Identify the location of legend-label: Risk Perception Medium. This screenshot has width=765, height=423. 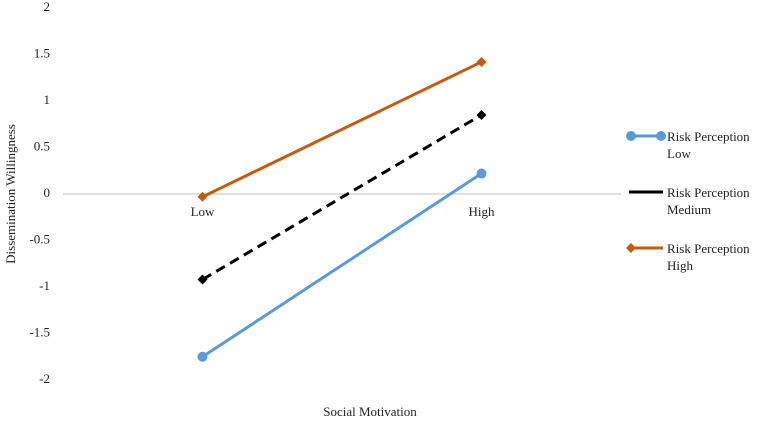
(708, 201).